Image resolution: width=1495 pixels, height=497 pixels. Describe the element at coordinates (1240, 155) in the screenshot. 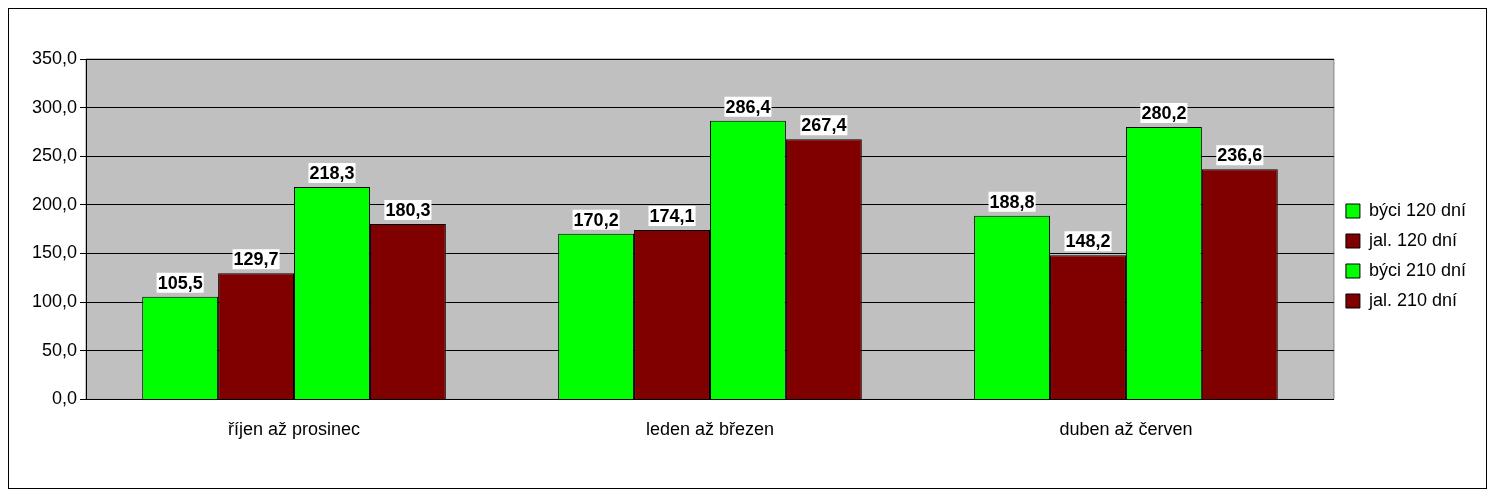

I see `data-label: 236,6` at that location.